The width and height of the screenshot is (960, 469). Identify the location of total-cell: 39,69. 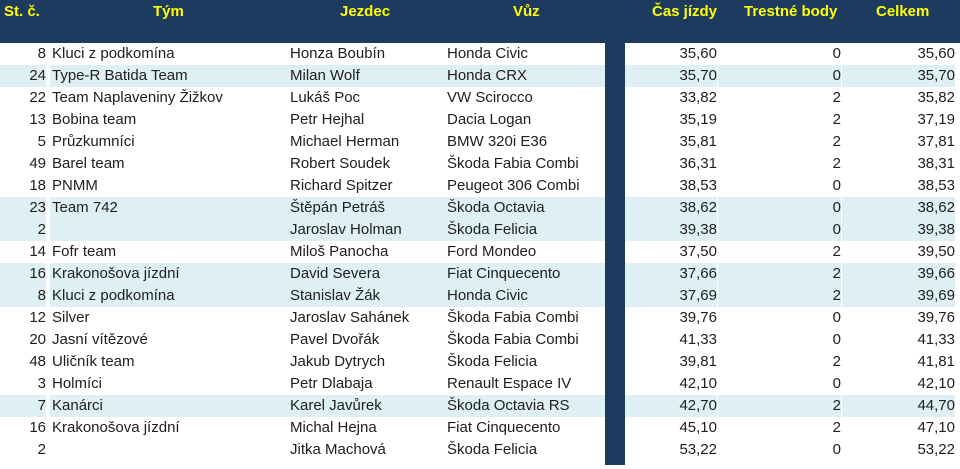
(898, 296).